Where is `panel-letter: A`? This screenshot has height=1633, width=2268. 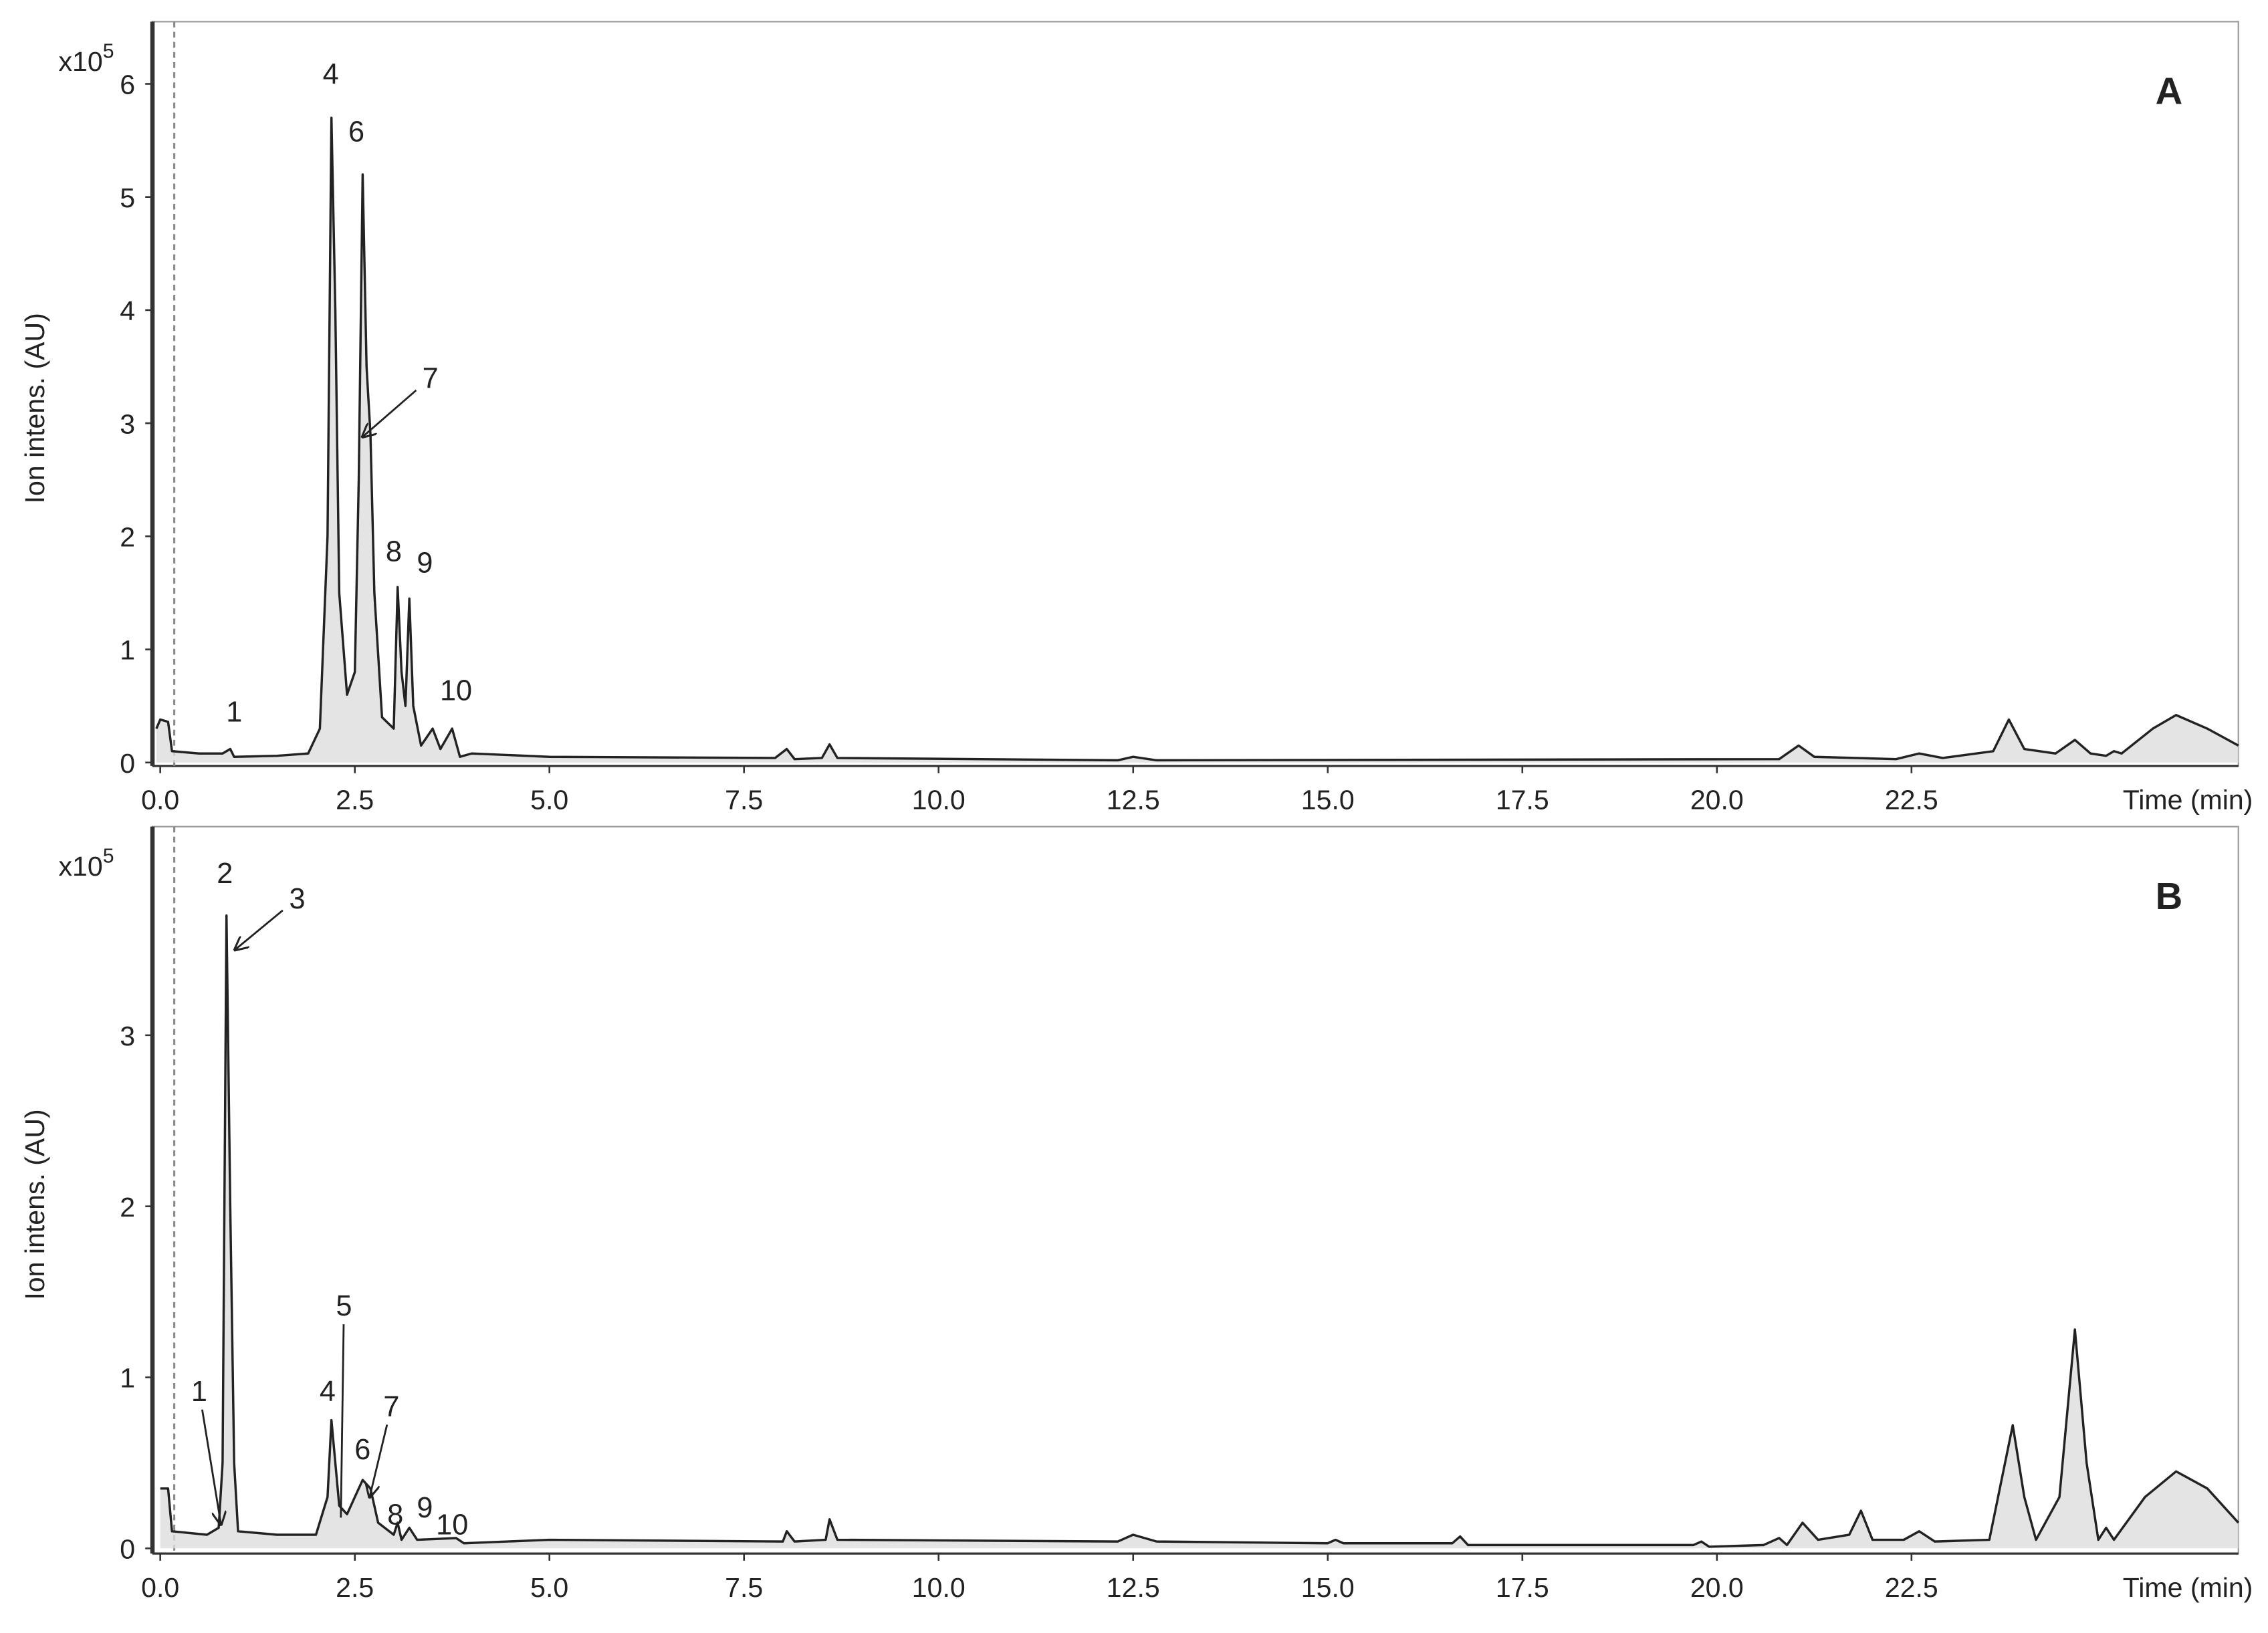
panel-letter: A is located at coordinates (2169, 91).